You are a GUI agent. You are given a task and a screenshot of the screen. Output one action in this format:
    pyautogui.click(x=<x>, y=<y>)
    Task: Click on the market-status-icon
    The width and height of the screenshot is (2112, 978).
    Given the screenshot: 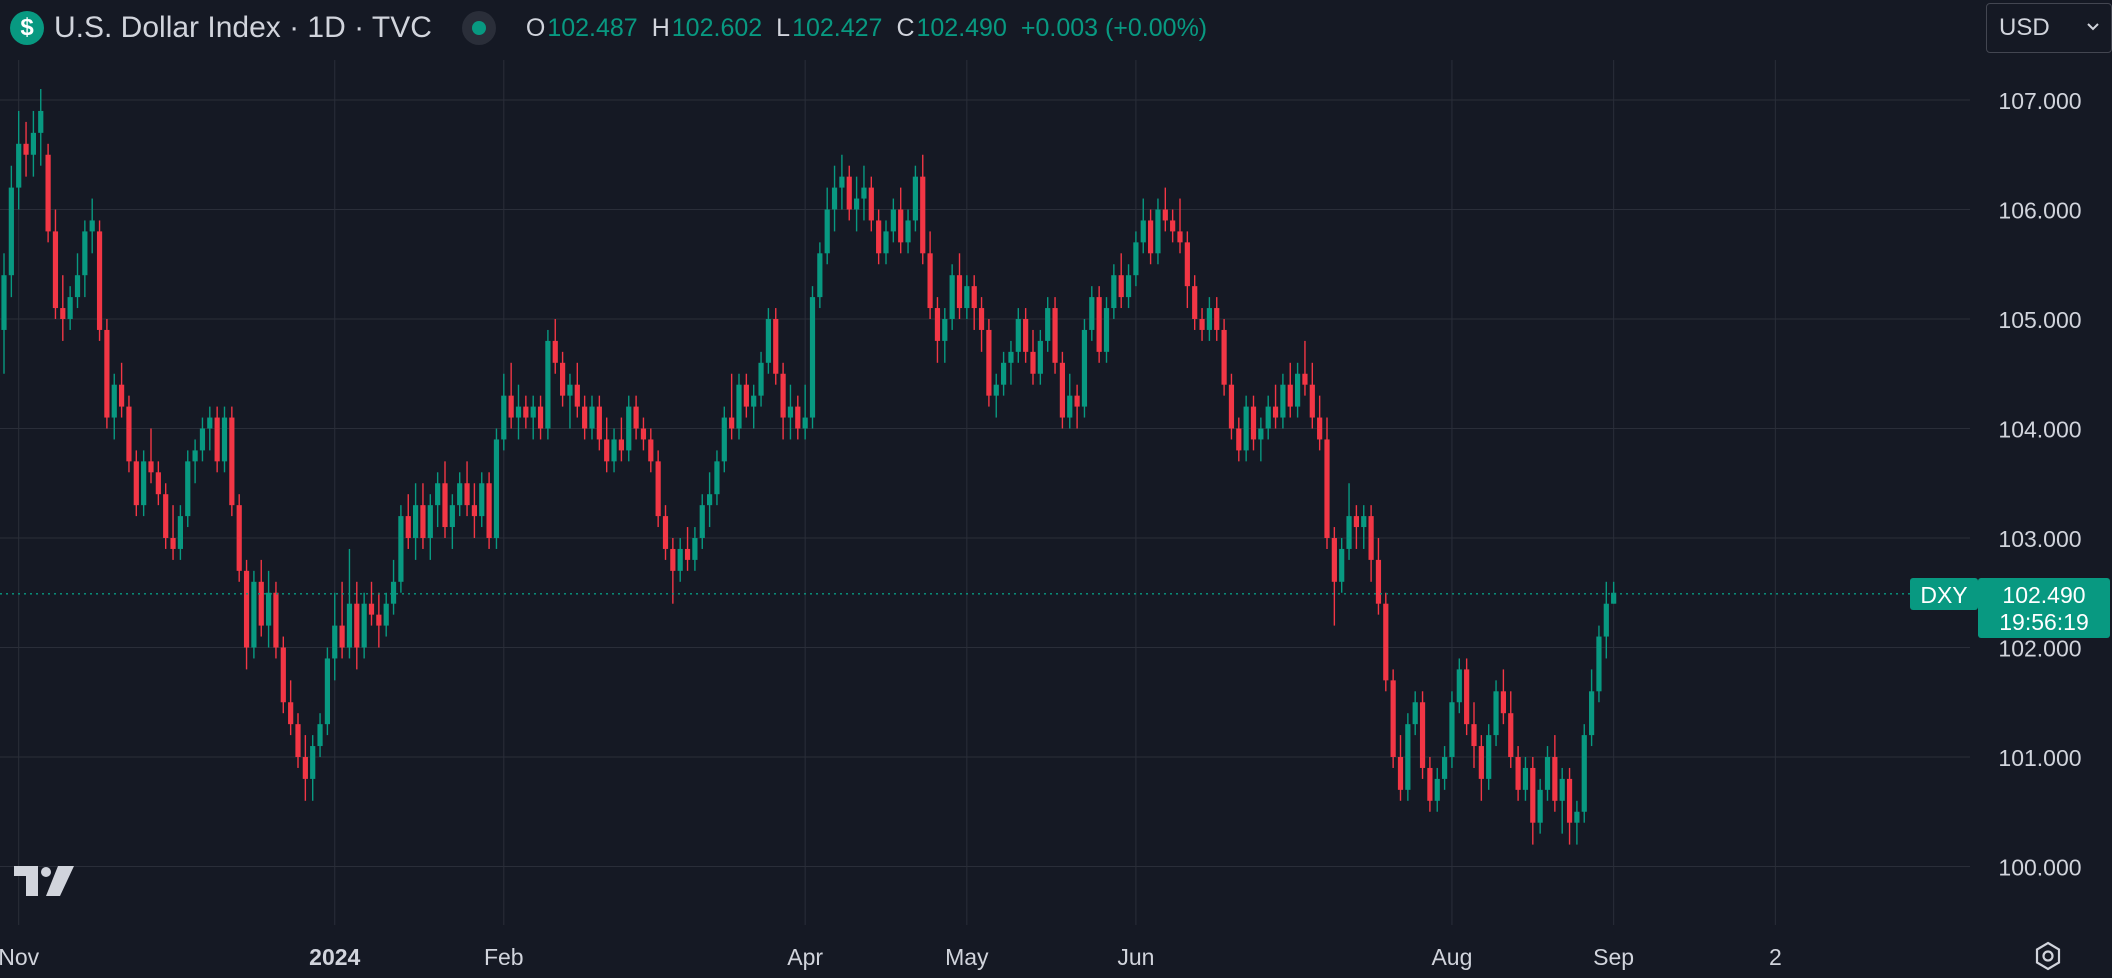 What is the action you would take?
    pyautogui.click(x=478, y=28)
    